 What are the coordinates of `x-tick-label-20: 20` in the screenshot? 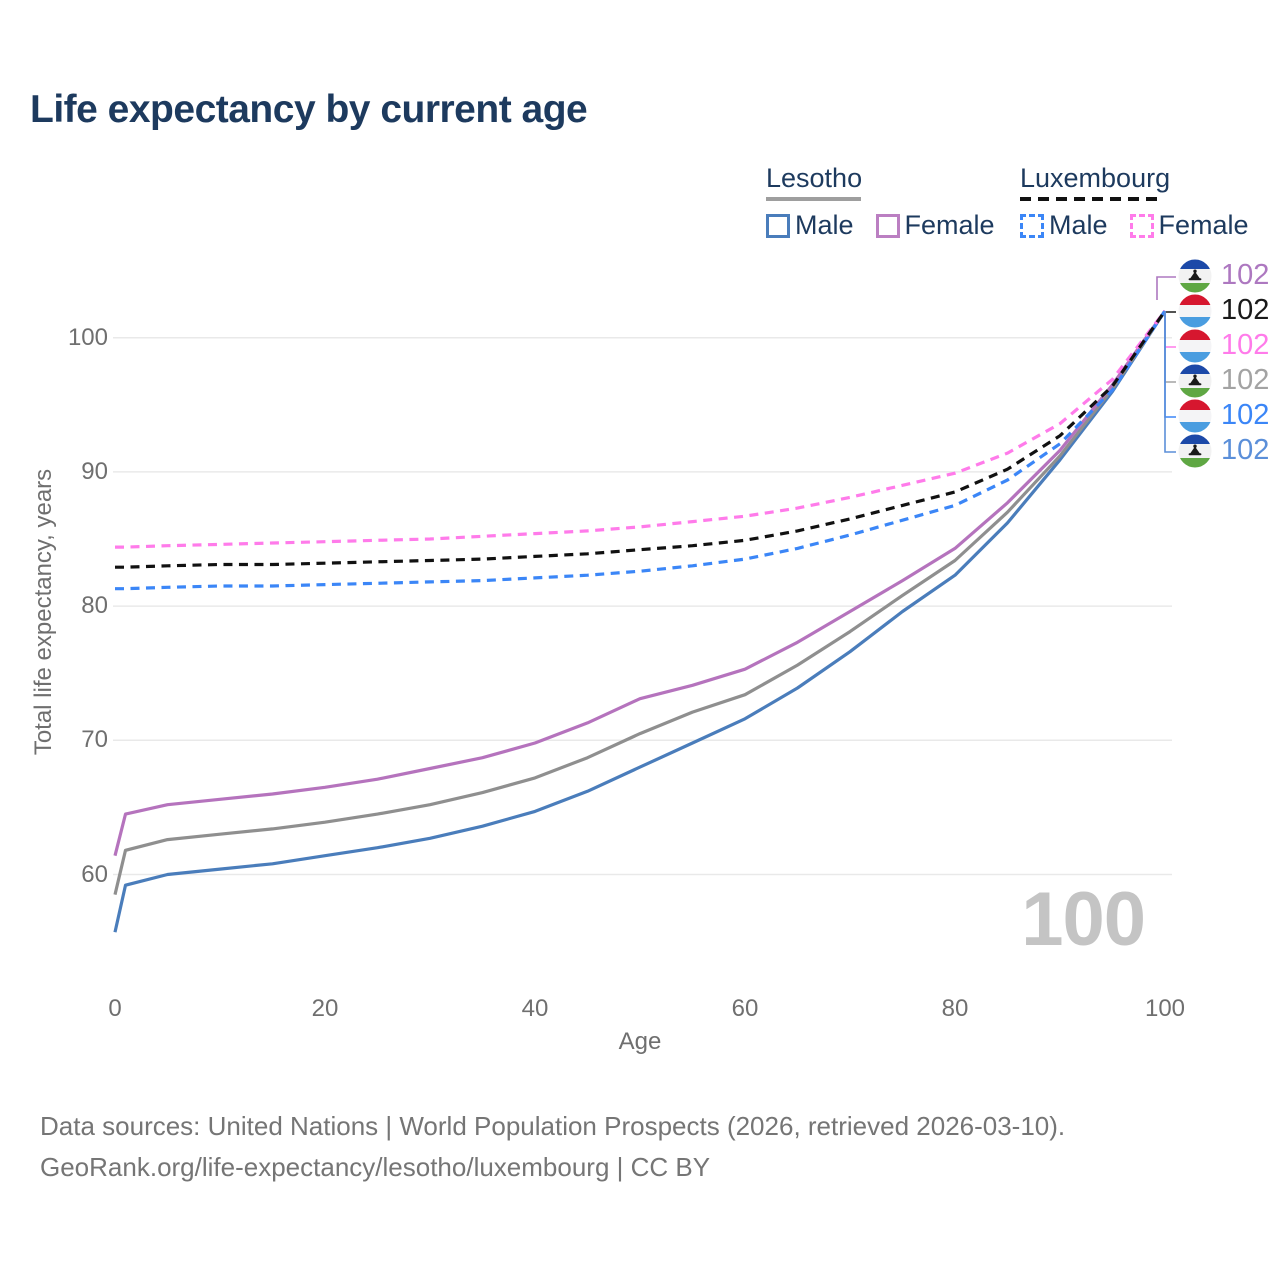 It's located at (325, 1008).